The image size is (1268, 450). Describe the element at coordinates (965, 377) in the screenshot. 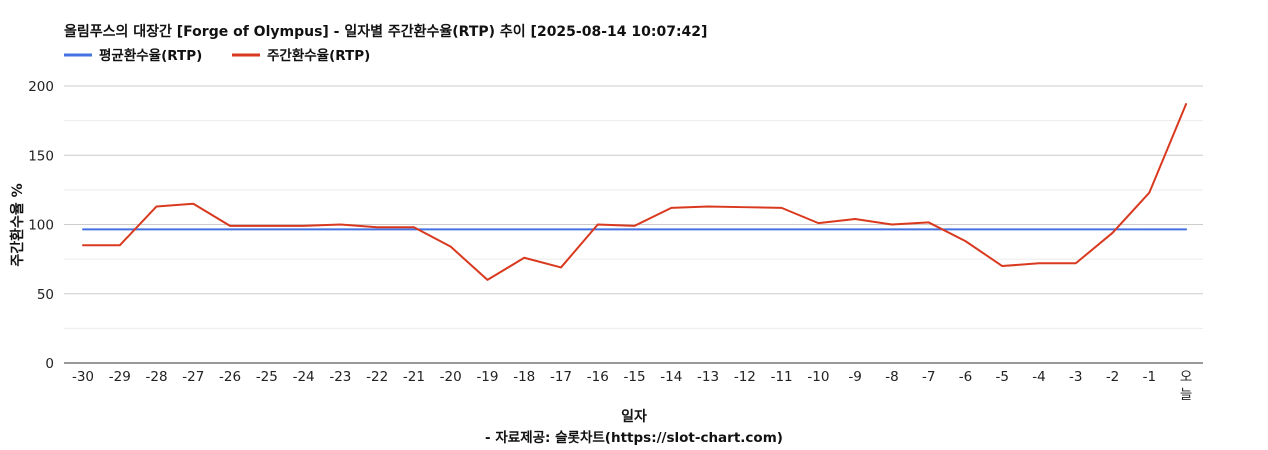

I see `x-tick-label: -6` at that location.